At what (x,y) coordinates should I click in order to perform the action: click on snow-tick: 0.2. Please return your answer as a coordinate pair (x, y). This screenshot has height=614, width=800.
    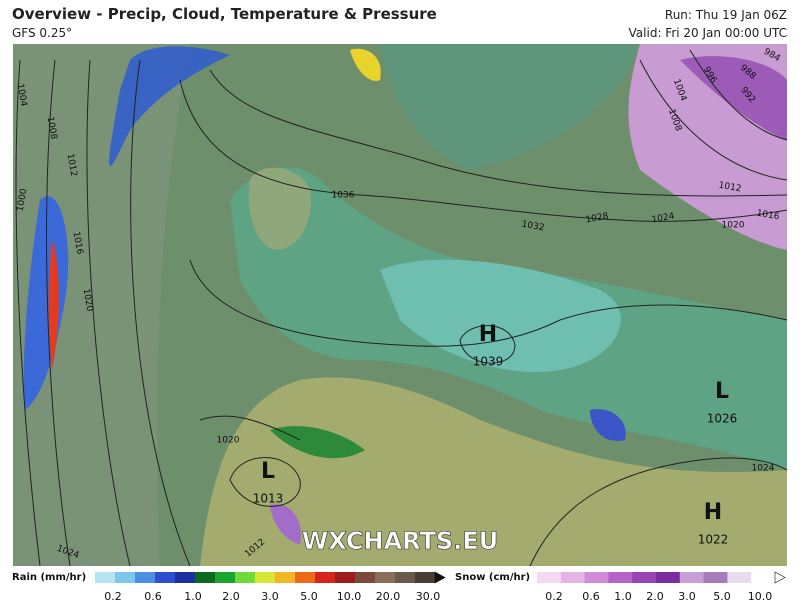
    Looking at the image, I should click on (554, 596).